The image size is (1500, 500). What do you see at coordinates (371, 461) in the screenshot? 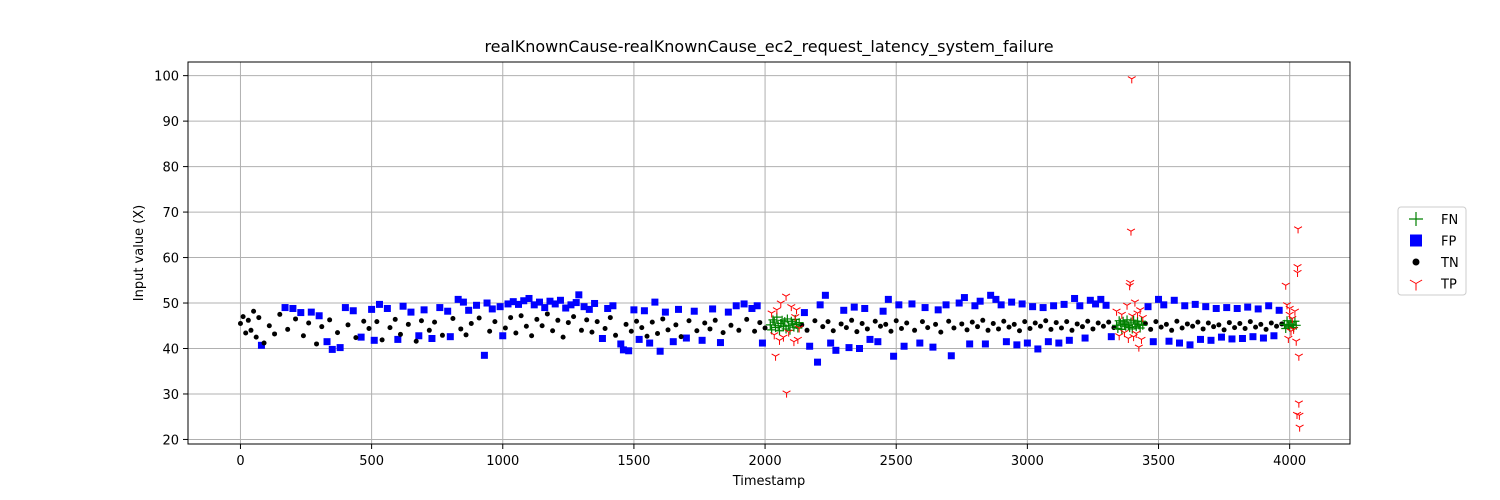
I see `x-tick-label: 500` at bounding box center [371, 461].